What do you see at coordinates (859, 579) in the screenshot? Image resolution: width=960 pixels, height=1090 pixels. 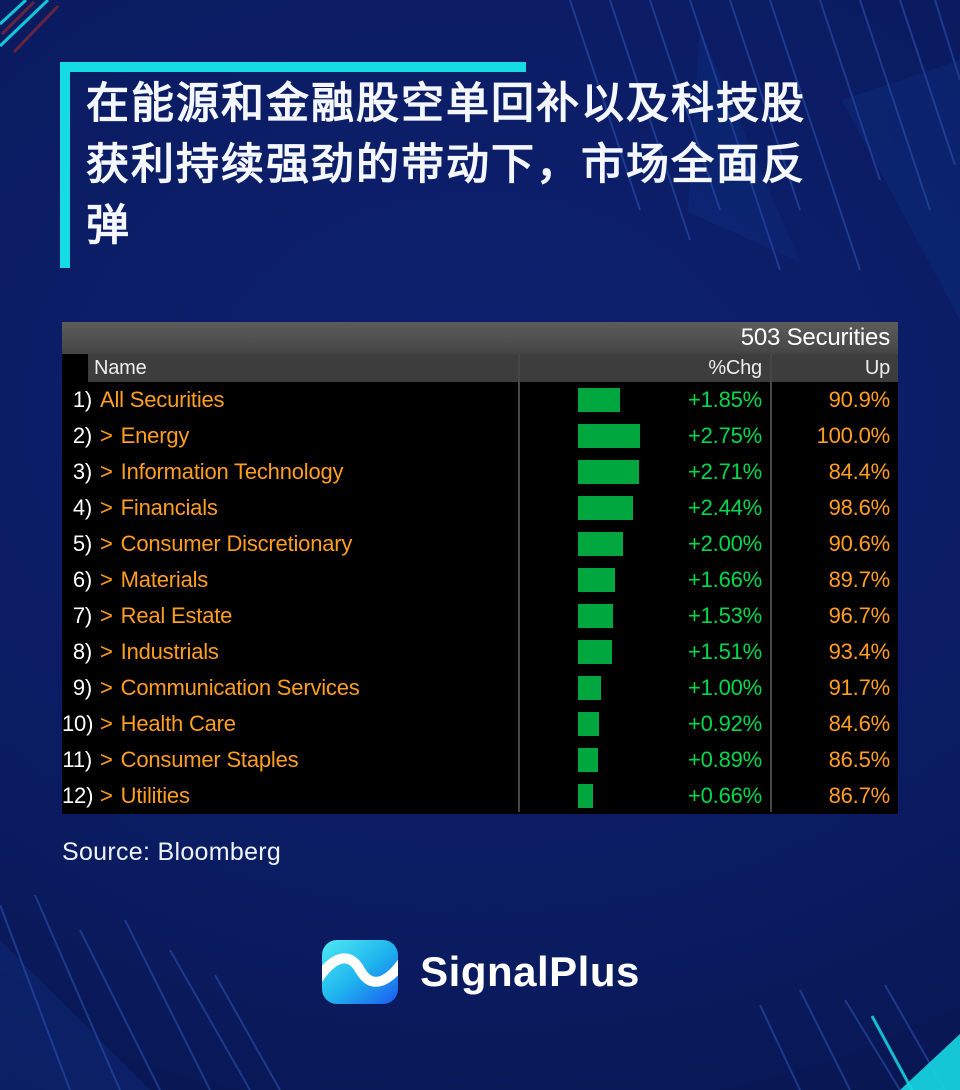 I see `row-up: 89.7%` at bounding box center [859, 579].